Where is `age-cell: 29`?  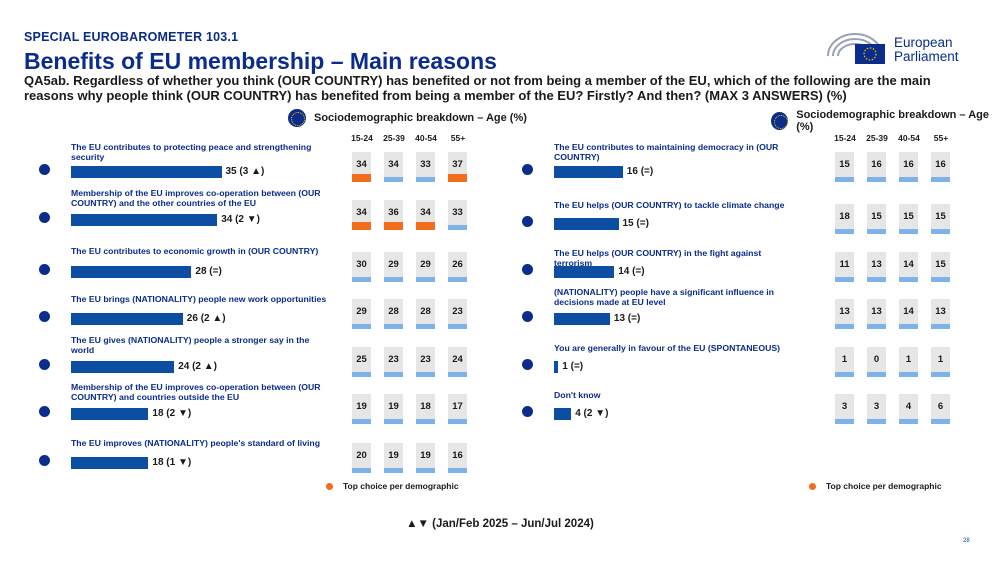
age-cell: 29 is located at coordinates (425, 267).